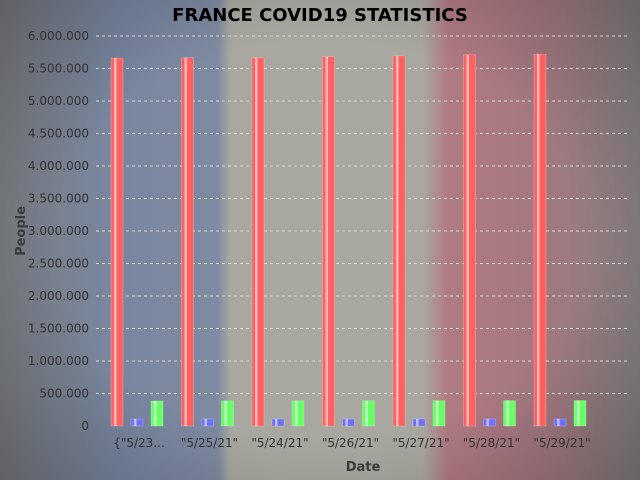 The height and width of the screenshot is (480, 640). What do you see at coordinates (561, 443) in the screenshot?
I see `x-tick-label: "5/29/21"` at bounding box center [561, 443].